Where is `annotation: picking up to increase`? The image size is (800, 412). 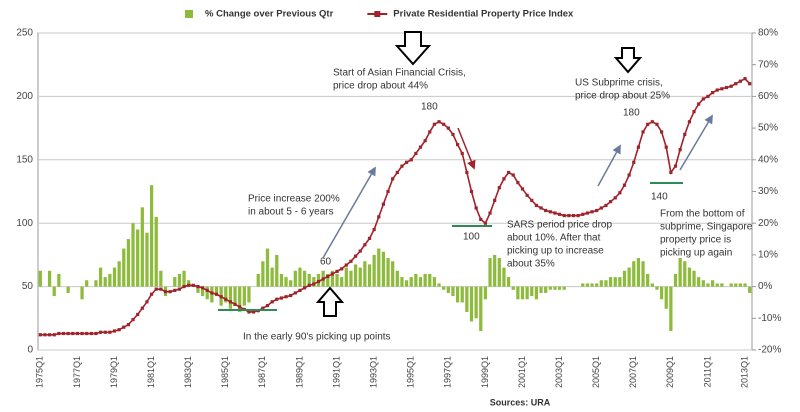
annotation: picking up to increase is located at coordinates (555, 251).